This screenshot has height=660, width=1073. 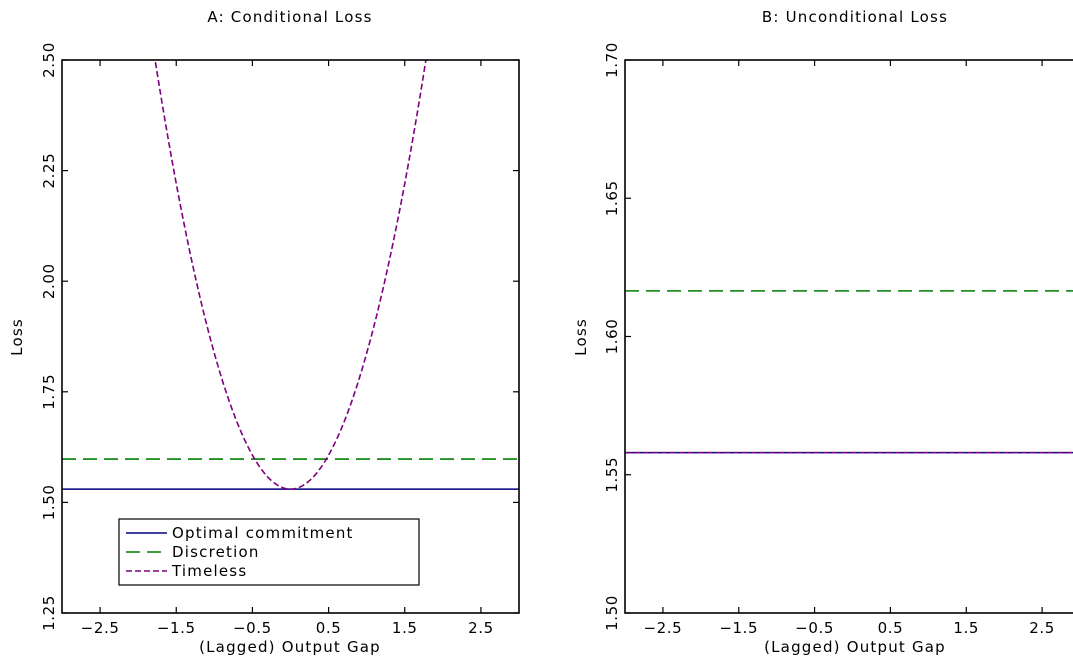 I want to click on panel-b-xtick-label: 0.5, so click(x=891, y=628).